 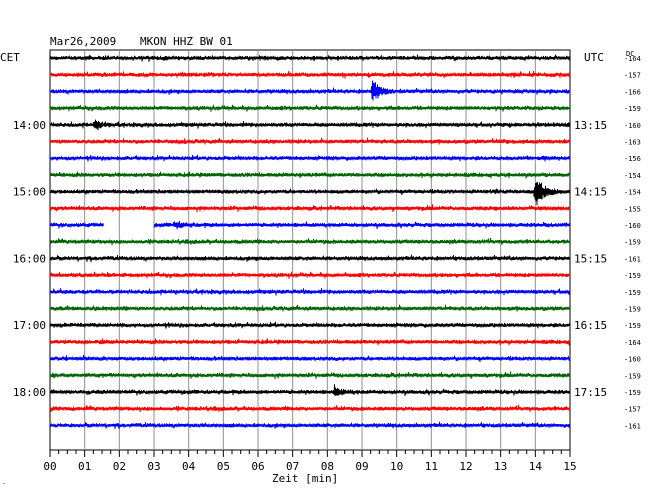 What do you see at coordinates (83, 41) in the screenshot?
I see `chart-date: Mar26,2009` at bounding box center [83, 41].